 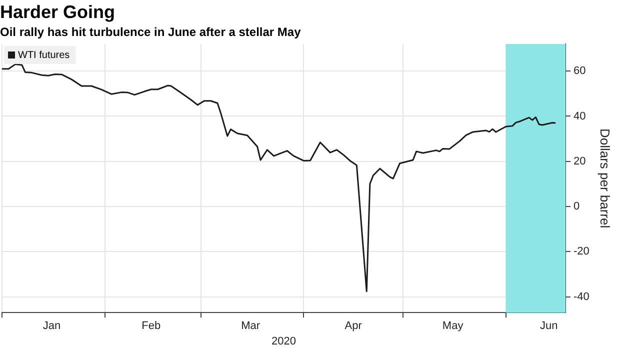 I want to click on x-axis-title: 2020, so click(x=284, y=341).